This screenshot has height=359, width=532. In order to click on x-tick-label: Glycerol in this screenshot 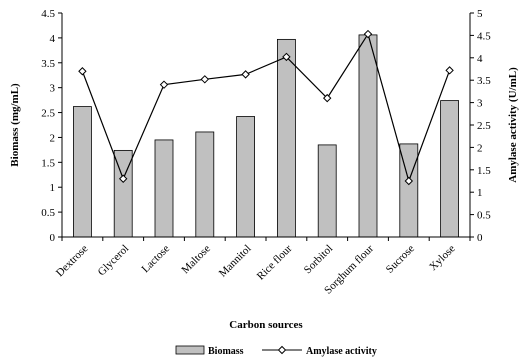, I will do `click(114, 261)`.